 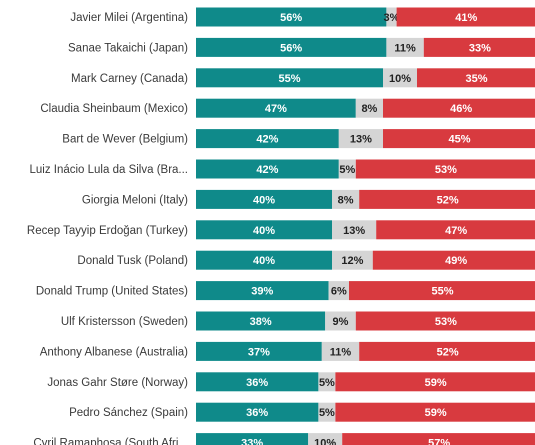 I want to click on category-label: Javier Milei (Argentina), so click(x=129, y=18).